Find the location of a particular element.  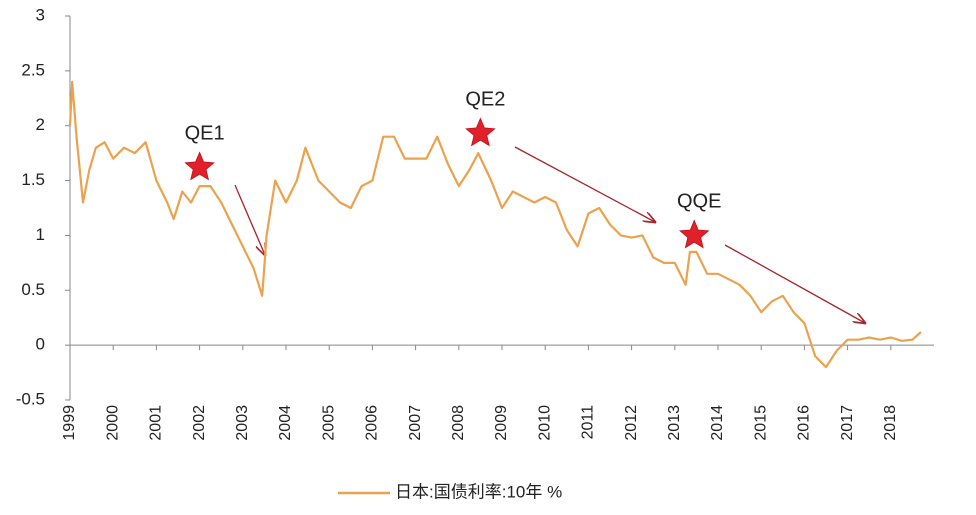

x-tick-label: 2016 is located at coordinates (804, 423).